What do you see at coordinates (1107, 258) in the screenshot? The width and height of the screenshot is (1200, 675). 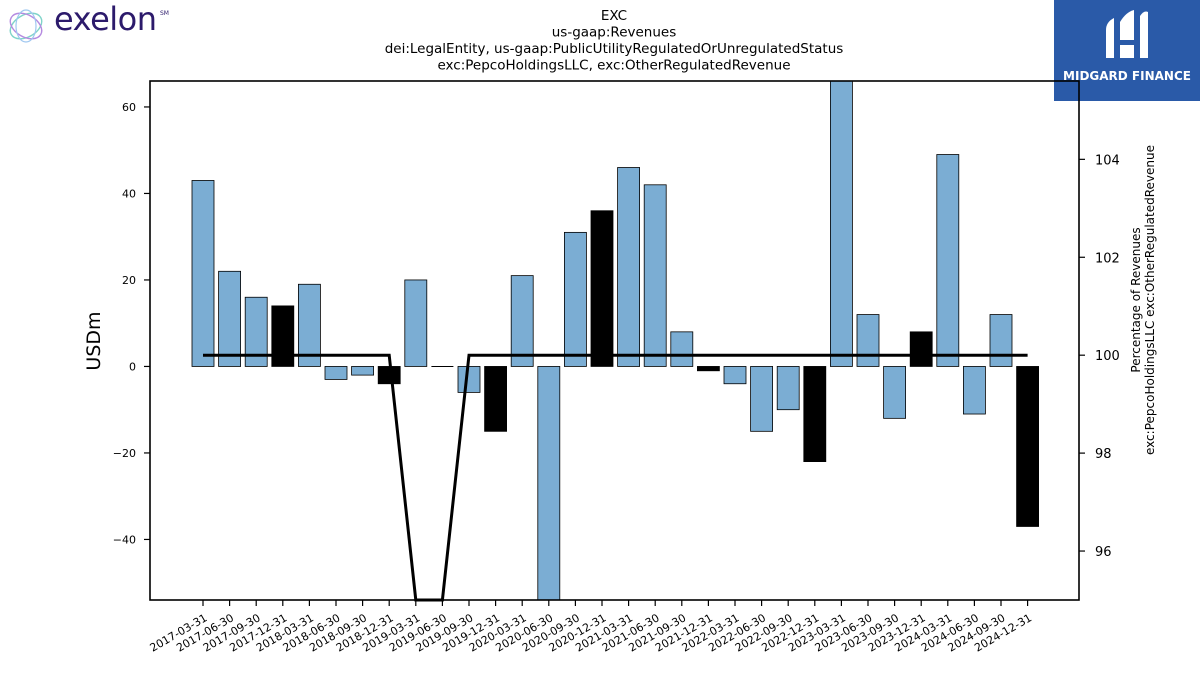 I see `y2-tick-label: 102` at bounding box center [1107, 258].